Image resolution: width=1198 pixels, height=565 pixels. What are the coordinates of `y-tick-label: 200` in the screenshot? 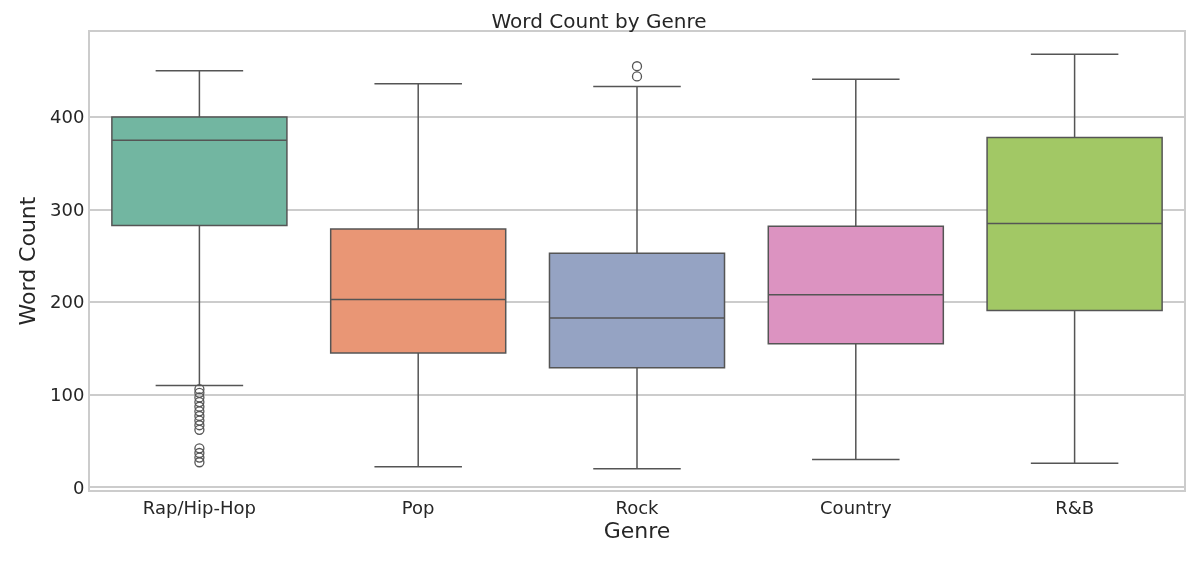 It's located at (67, 302).